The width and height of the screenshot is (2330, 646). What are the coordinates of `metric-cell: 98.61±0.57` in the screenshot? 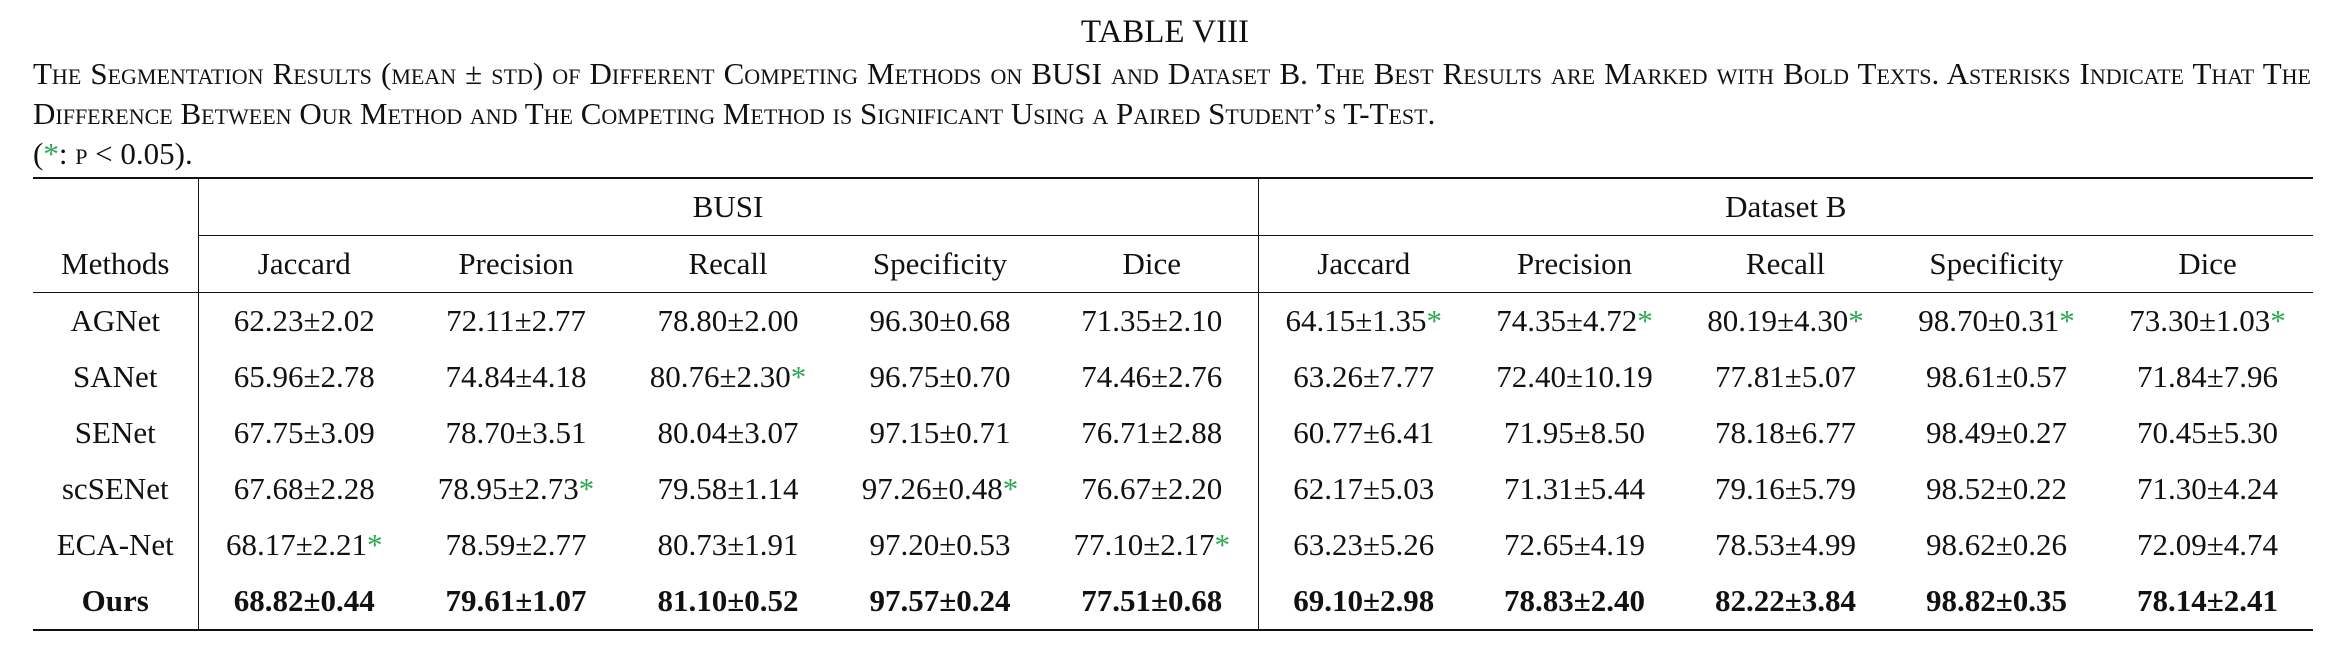 It's located at (1996, 376).